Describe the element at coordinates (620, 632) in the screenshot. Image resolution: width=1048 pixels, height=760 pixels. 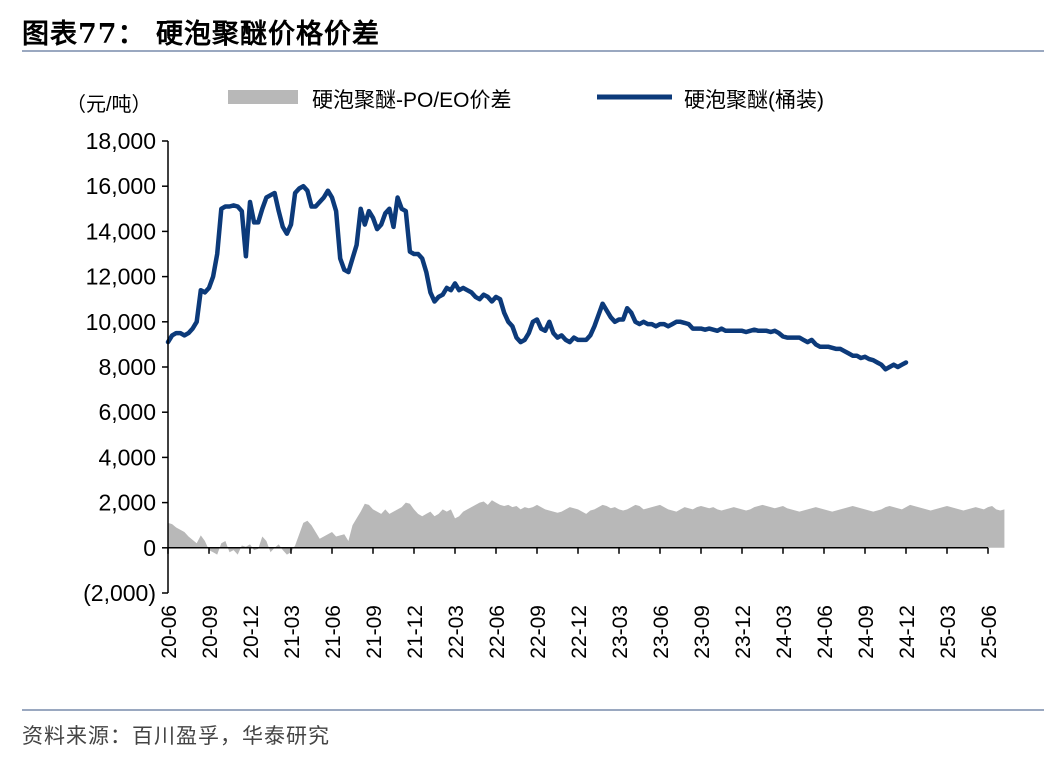
I see `x-tick-label: 23-03` at that location.